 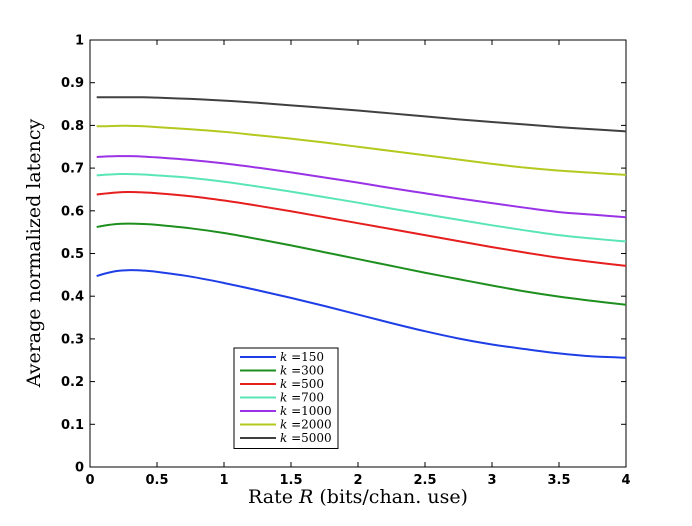 I want to click on y-tick-label: 0.7, so click(x=72, y=169).